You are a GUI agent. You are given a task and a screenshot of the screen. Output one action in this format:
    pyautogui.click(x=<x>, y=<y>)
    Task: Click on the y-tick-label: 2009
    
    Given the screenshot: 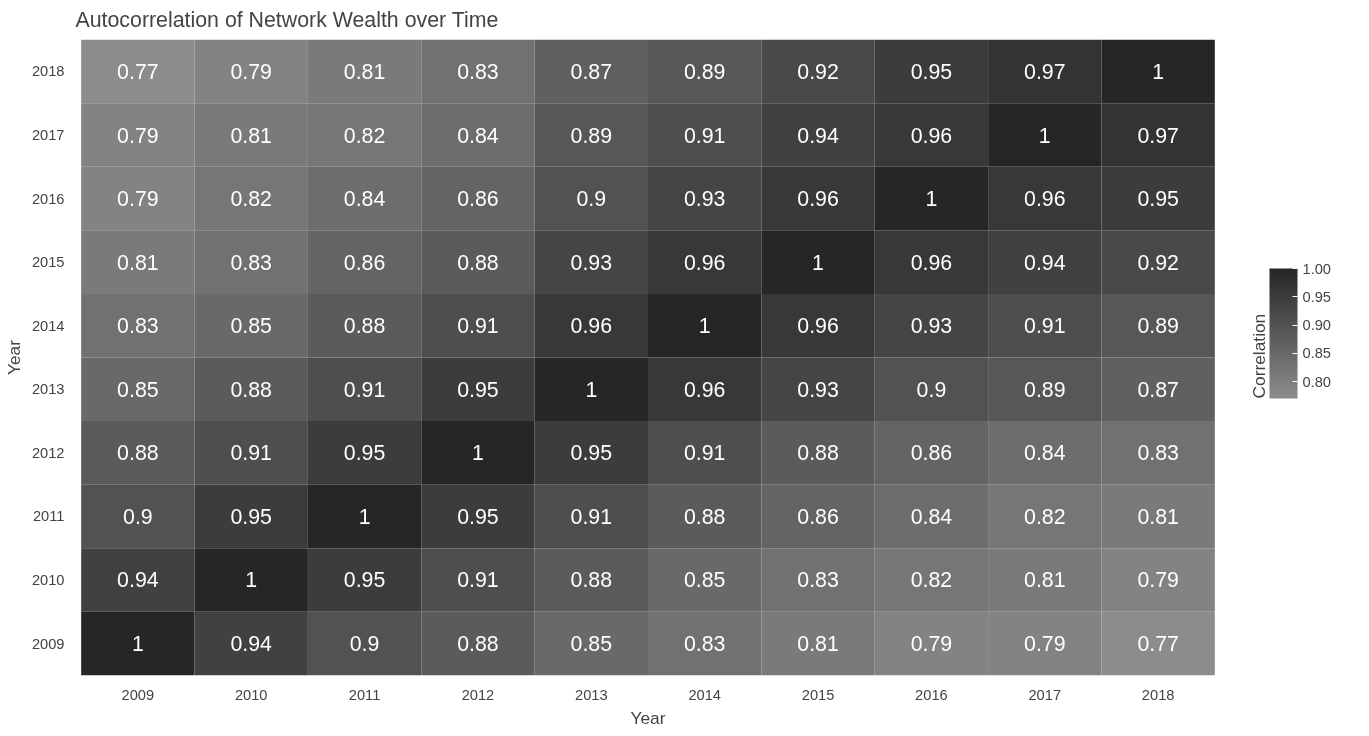 What is the action you would take?
    pyautogui.click(x=48, y=643)
    